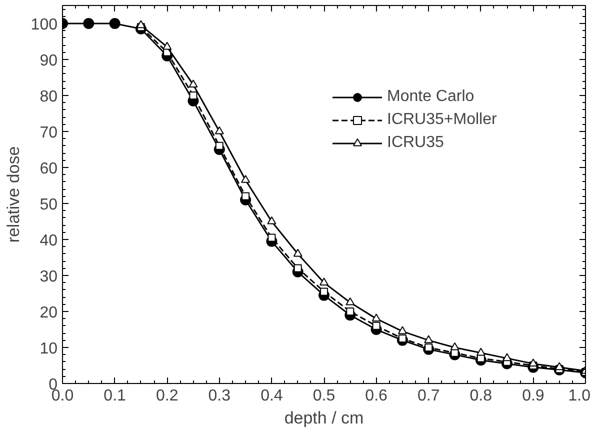  I want to click on x-tick-label: 0.8, so click(481, 396).